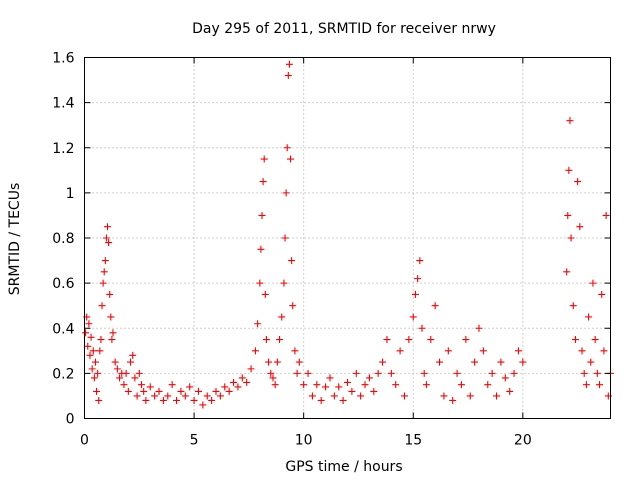 The image size is (640, 480). I want to click on y-tick-label: 0.6, so click(63, 284).